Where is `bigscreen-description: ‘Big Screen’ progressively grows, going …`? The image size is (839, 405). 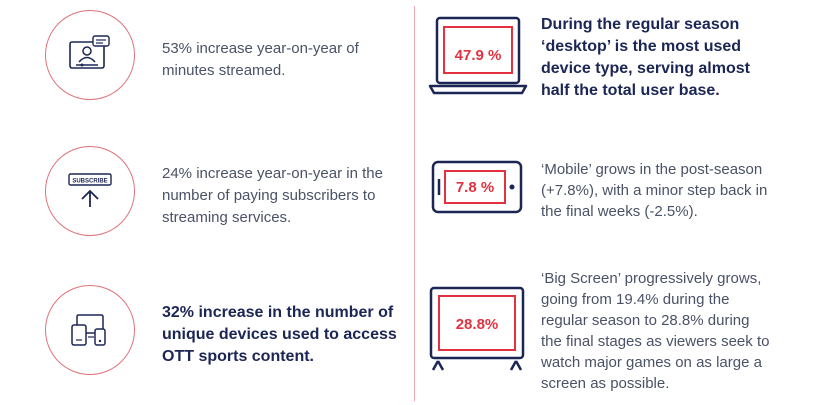
bigscreen-description: ‘Big Screen’ progressively grows, going … is located at coordinates (655, 331).